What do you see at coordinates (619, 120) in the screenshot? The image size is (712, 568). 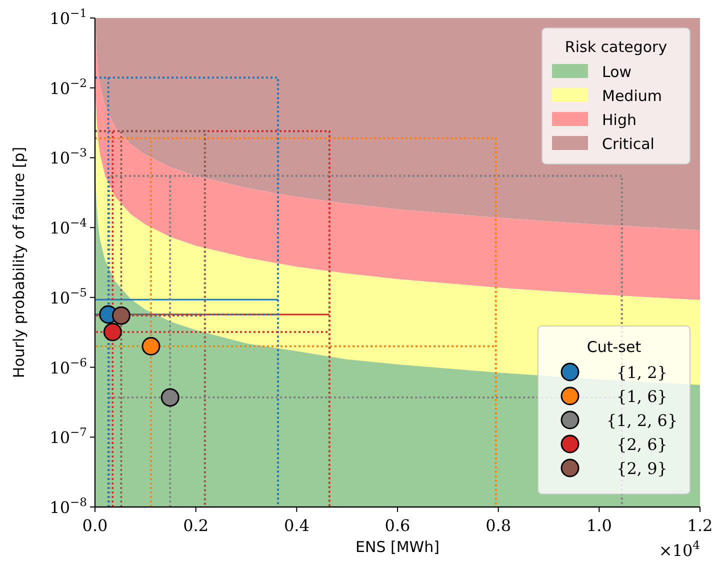 I see `legend-label: High` at bounding box center [619, 120].